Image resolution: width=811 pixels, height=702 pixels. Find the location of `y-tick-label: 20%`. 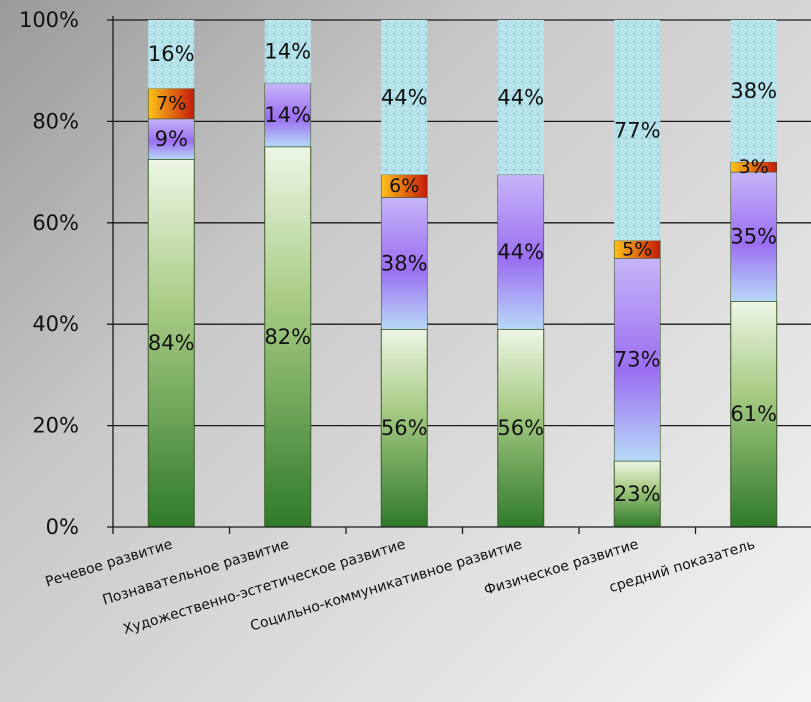

y-tick-label: 20% is located at coordinates (55, 426).